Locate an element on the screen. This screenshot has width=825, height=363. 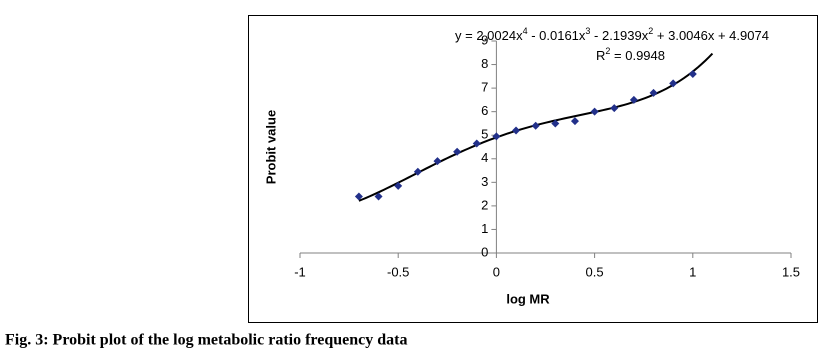
y-tick-label: 3 is located at coordinates (484, 181).